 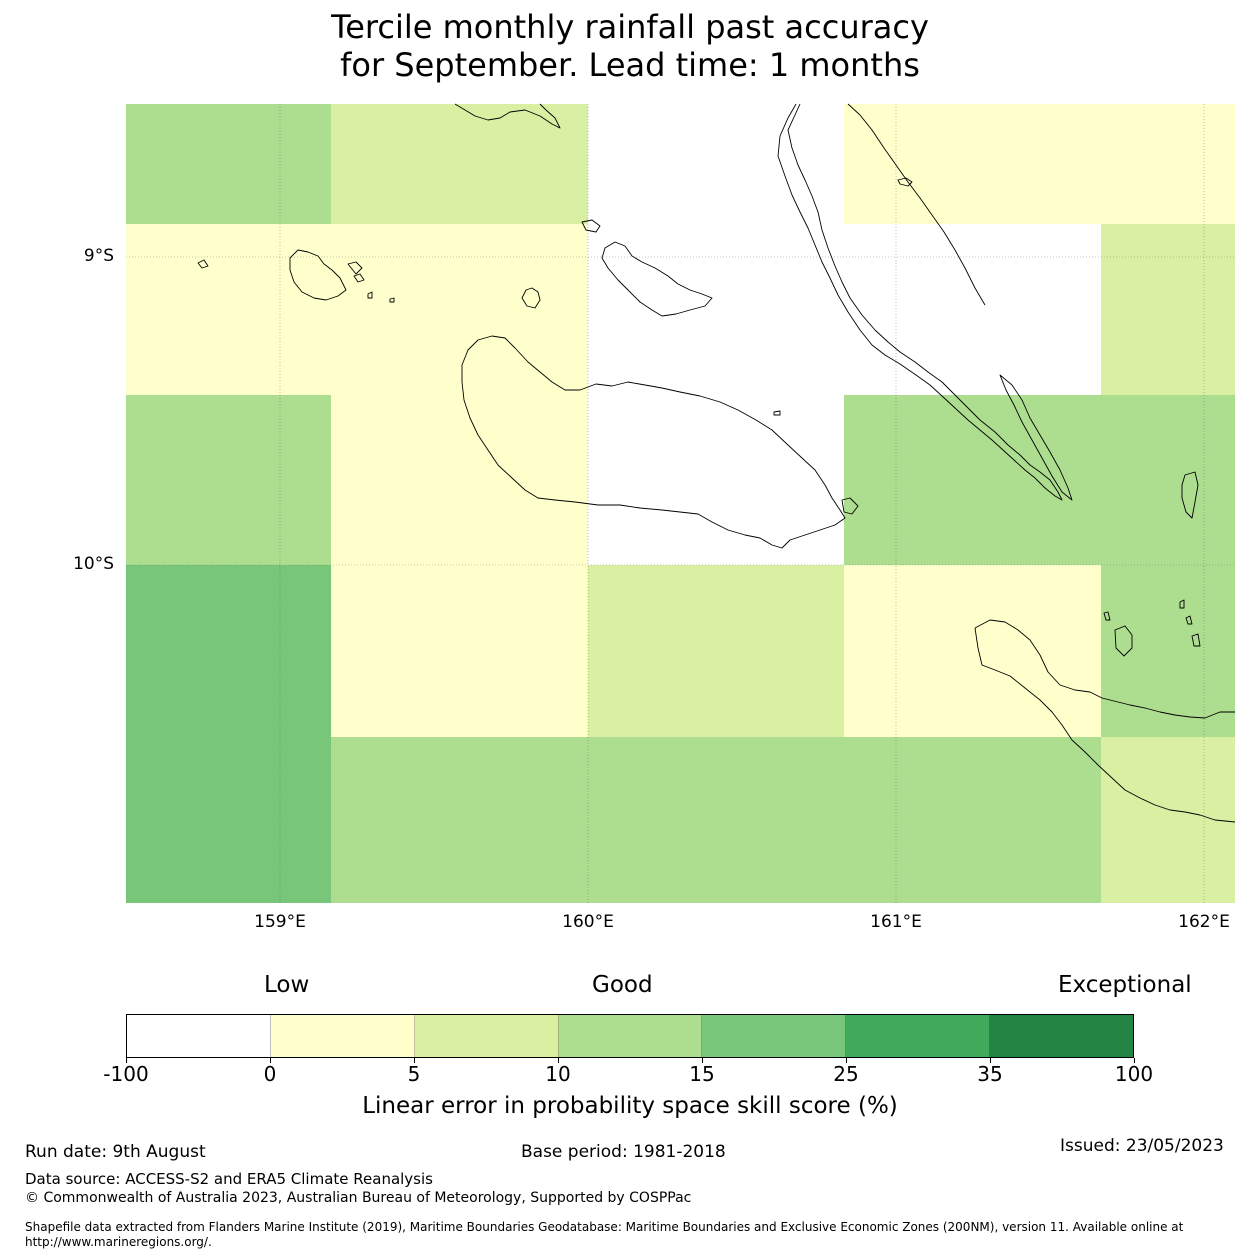 What do you see at coordinates (1036, 437) in the screenshot?
I see `coastline-small-malaita` at bounding box center [1036, 437].